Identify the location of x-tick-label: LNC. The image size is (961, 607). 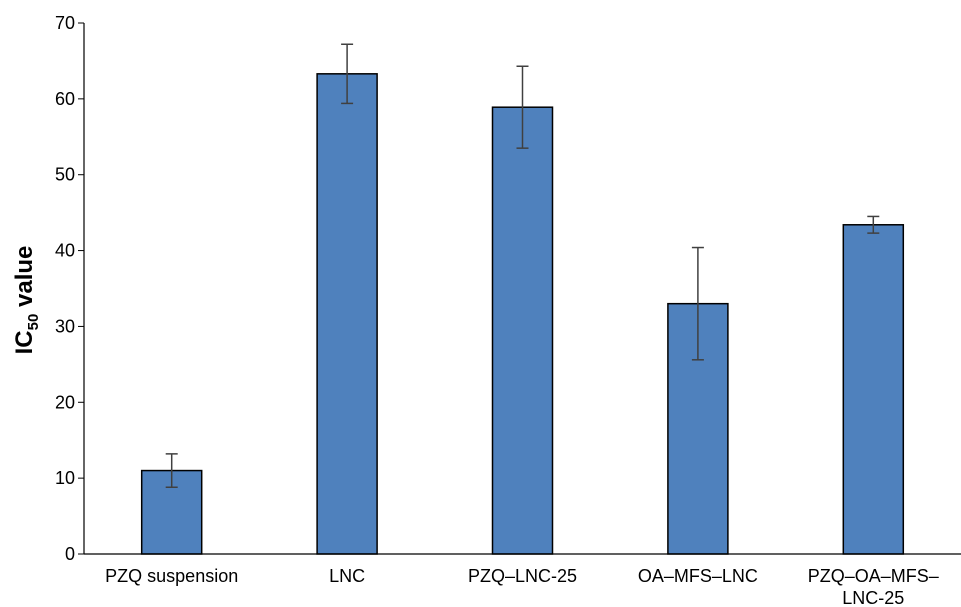
(347, 576).